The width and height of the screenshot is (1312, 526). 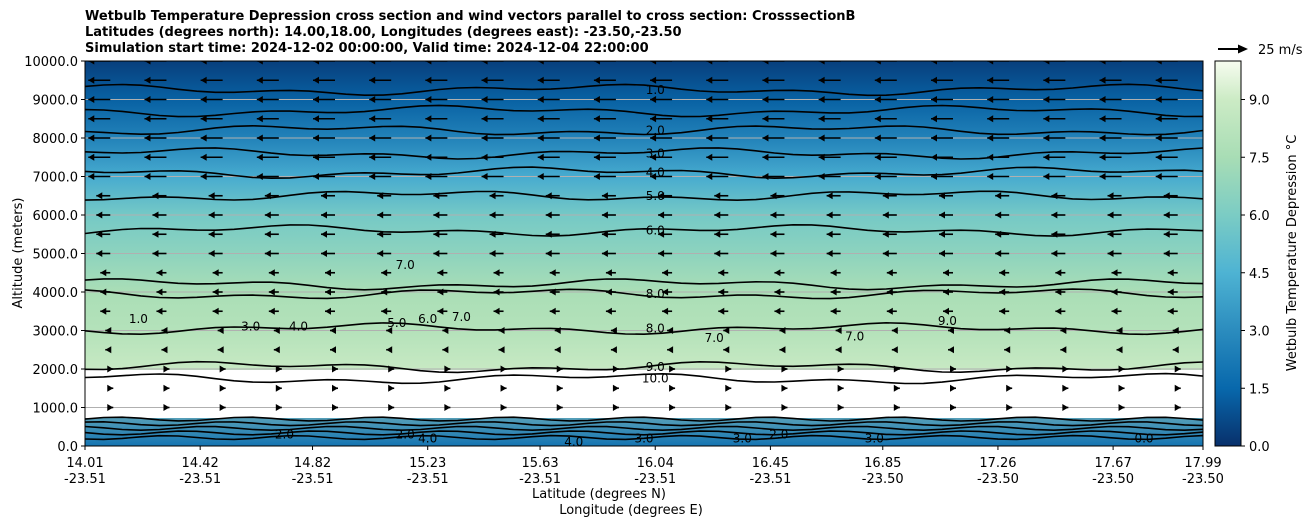 What do you see at coordinates (56, 293) in the screenshot?
I see `y-tick-label: 4000.0` at bounding box center [56, 293].